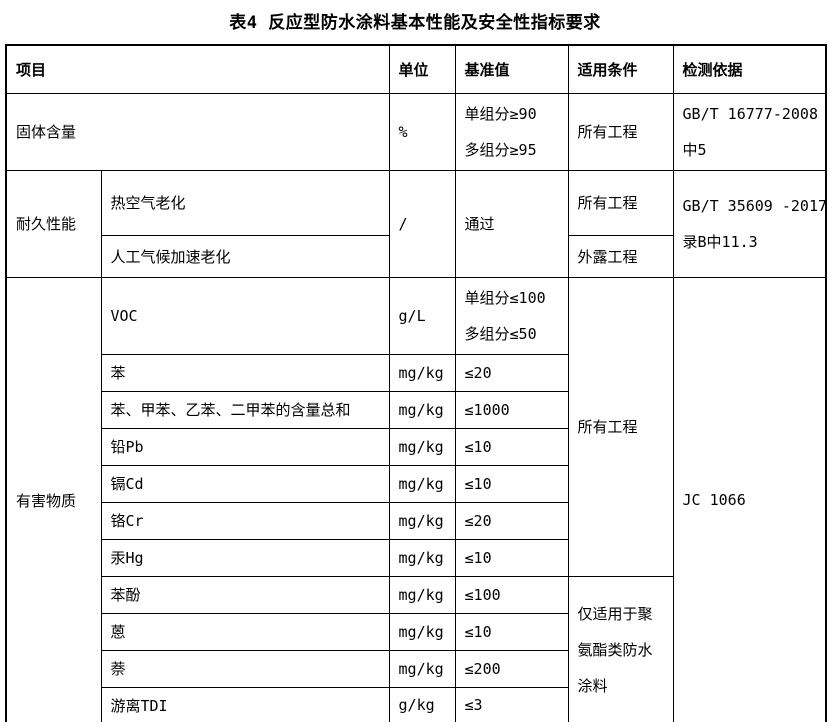  I want to click on row-climate-aging: 人工气候加速老化 外露工程, so click(416, 256).